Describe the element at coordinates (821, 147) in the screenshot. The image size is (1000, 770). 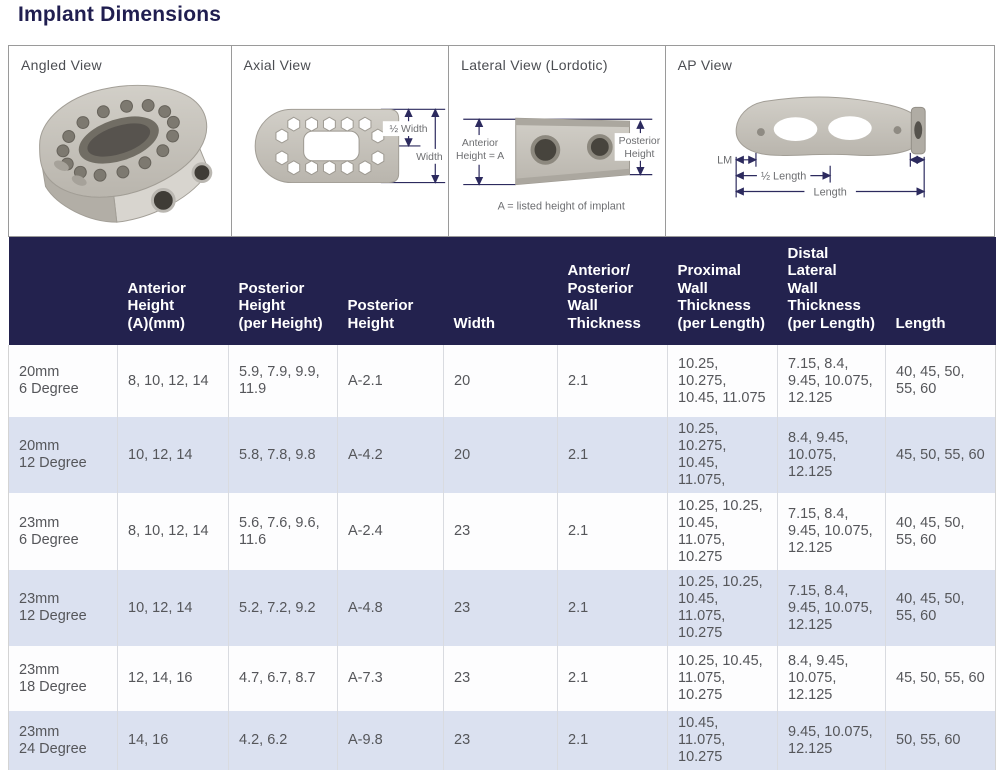
I see `ap-view-illustration: LM ½ Length Length` at that location.